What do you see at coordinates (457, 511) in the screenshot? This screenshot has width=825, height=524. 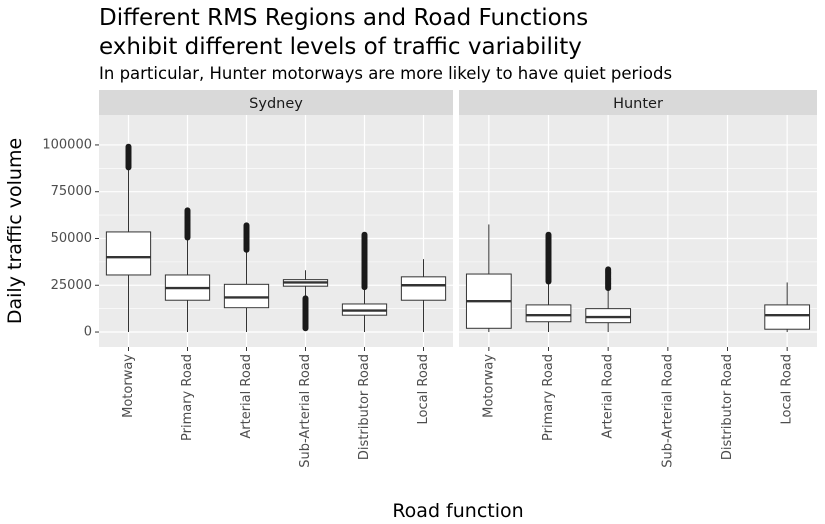 I see `x-axis-title: Road function` at bounding box center [457, 511].